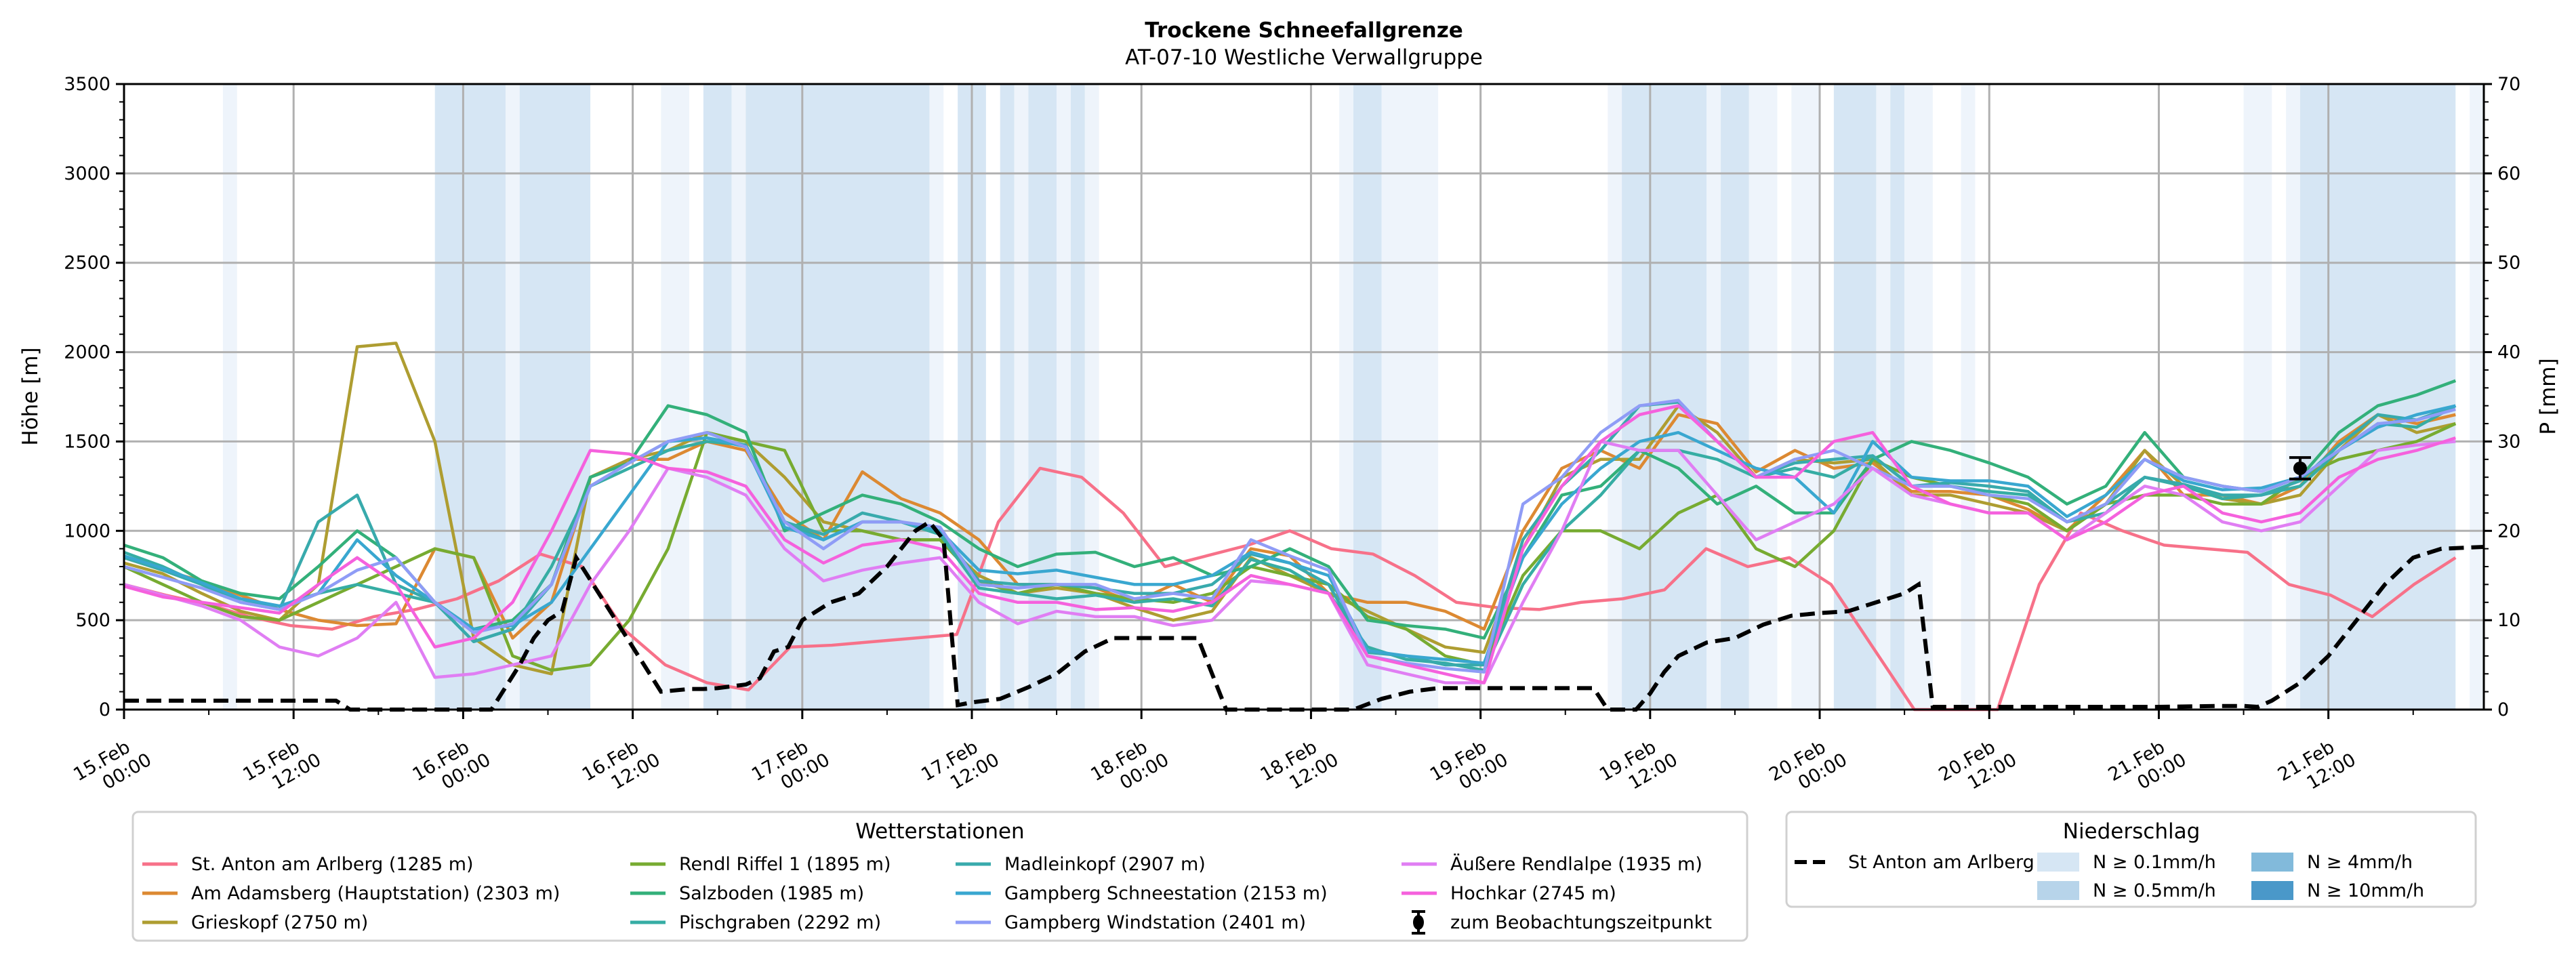 The image size is (2576, 961). I want to click on y2-axis-label: P [mm], so click(2548, 396).